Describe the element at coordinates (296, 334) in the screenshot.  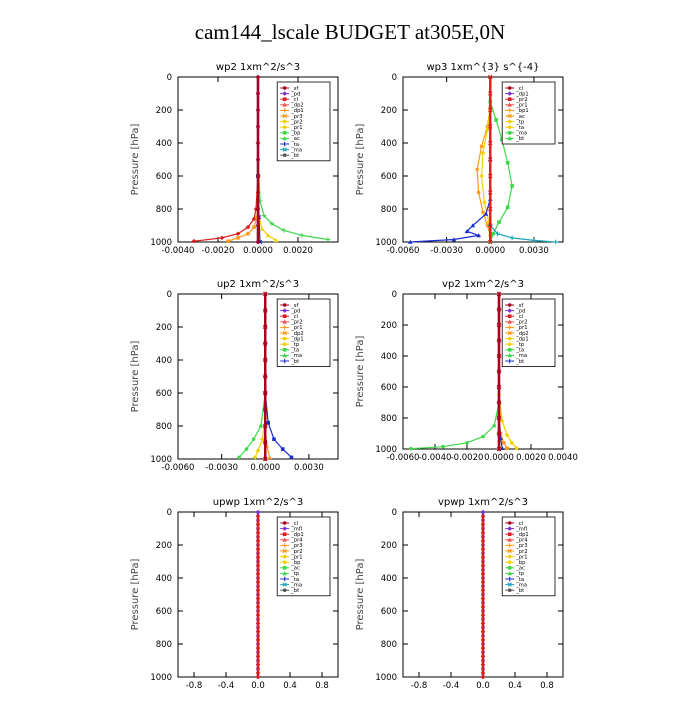
I see `legend-entry: _dp2` at that location.